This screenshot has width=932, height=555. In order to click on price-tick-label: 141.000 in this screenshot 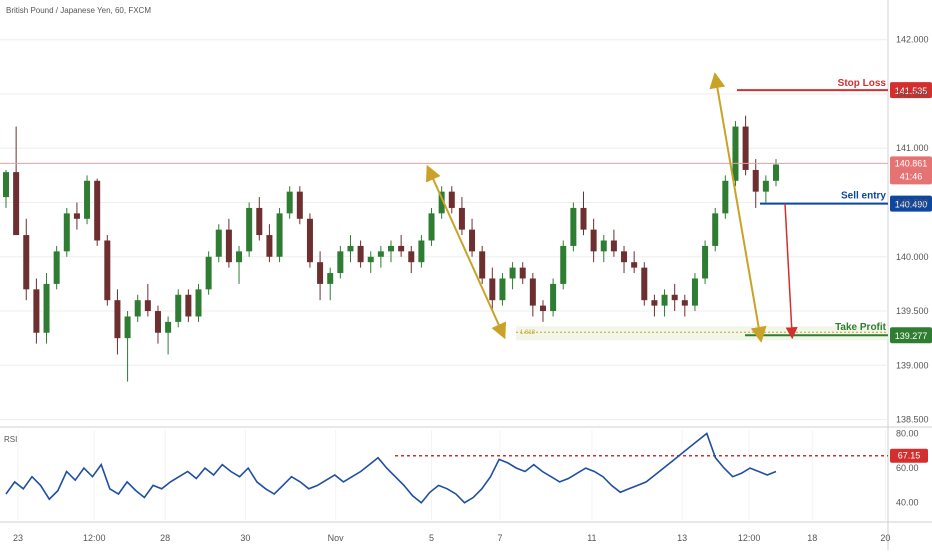, I will do `click(912, 148)`.